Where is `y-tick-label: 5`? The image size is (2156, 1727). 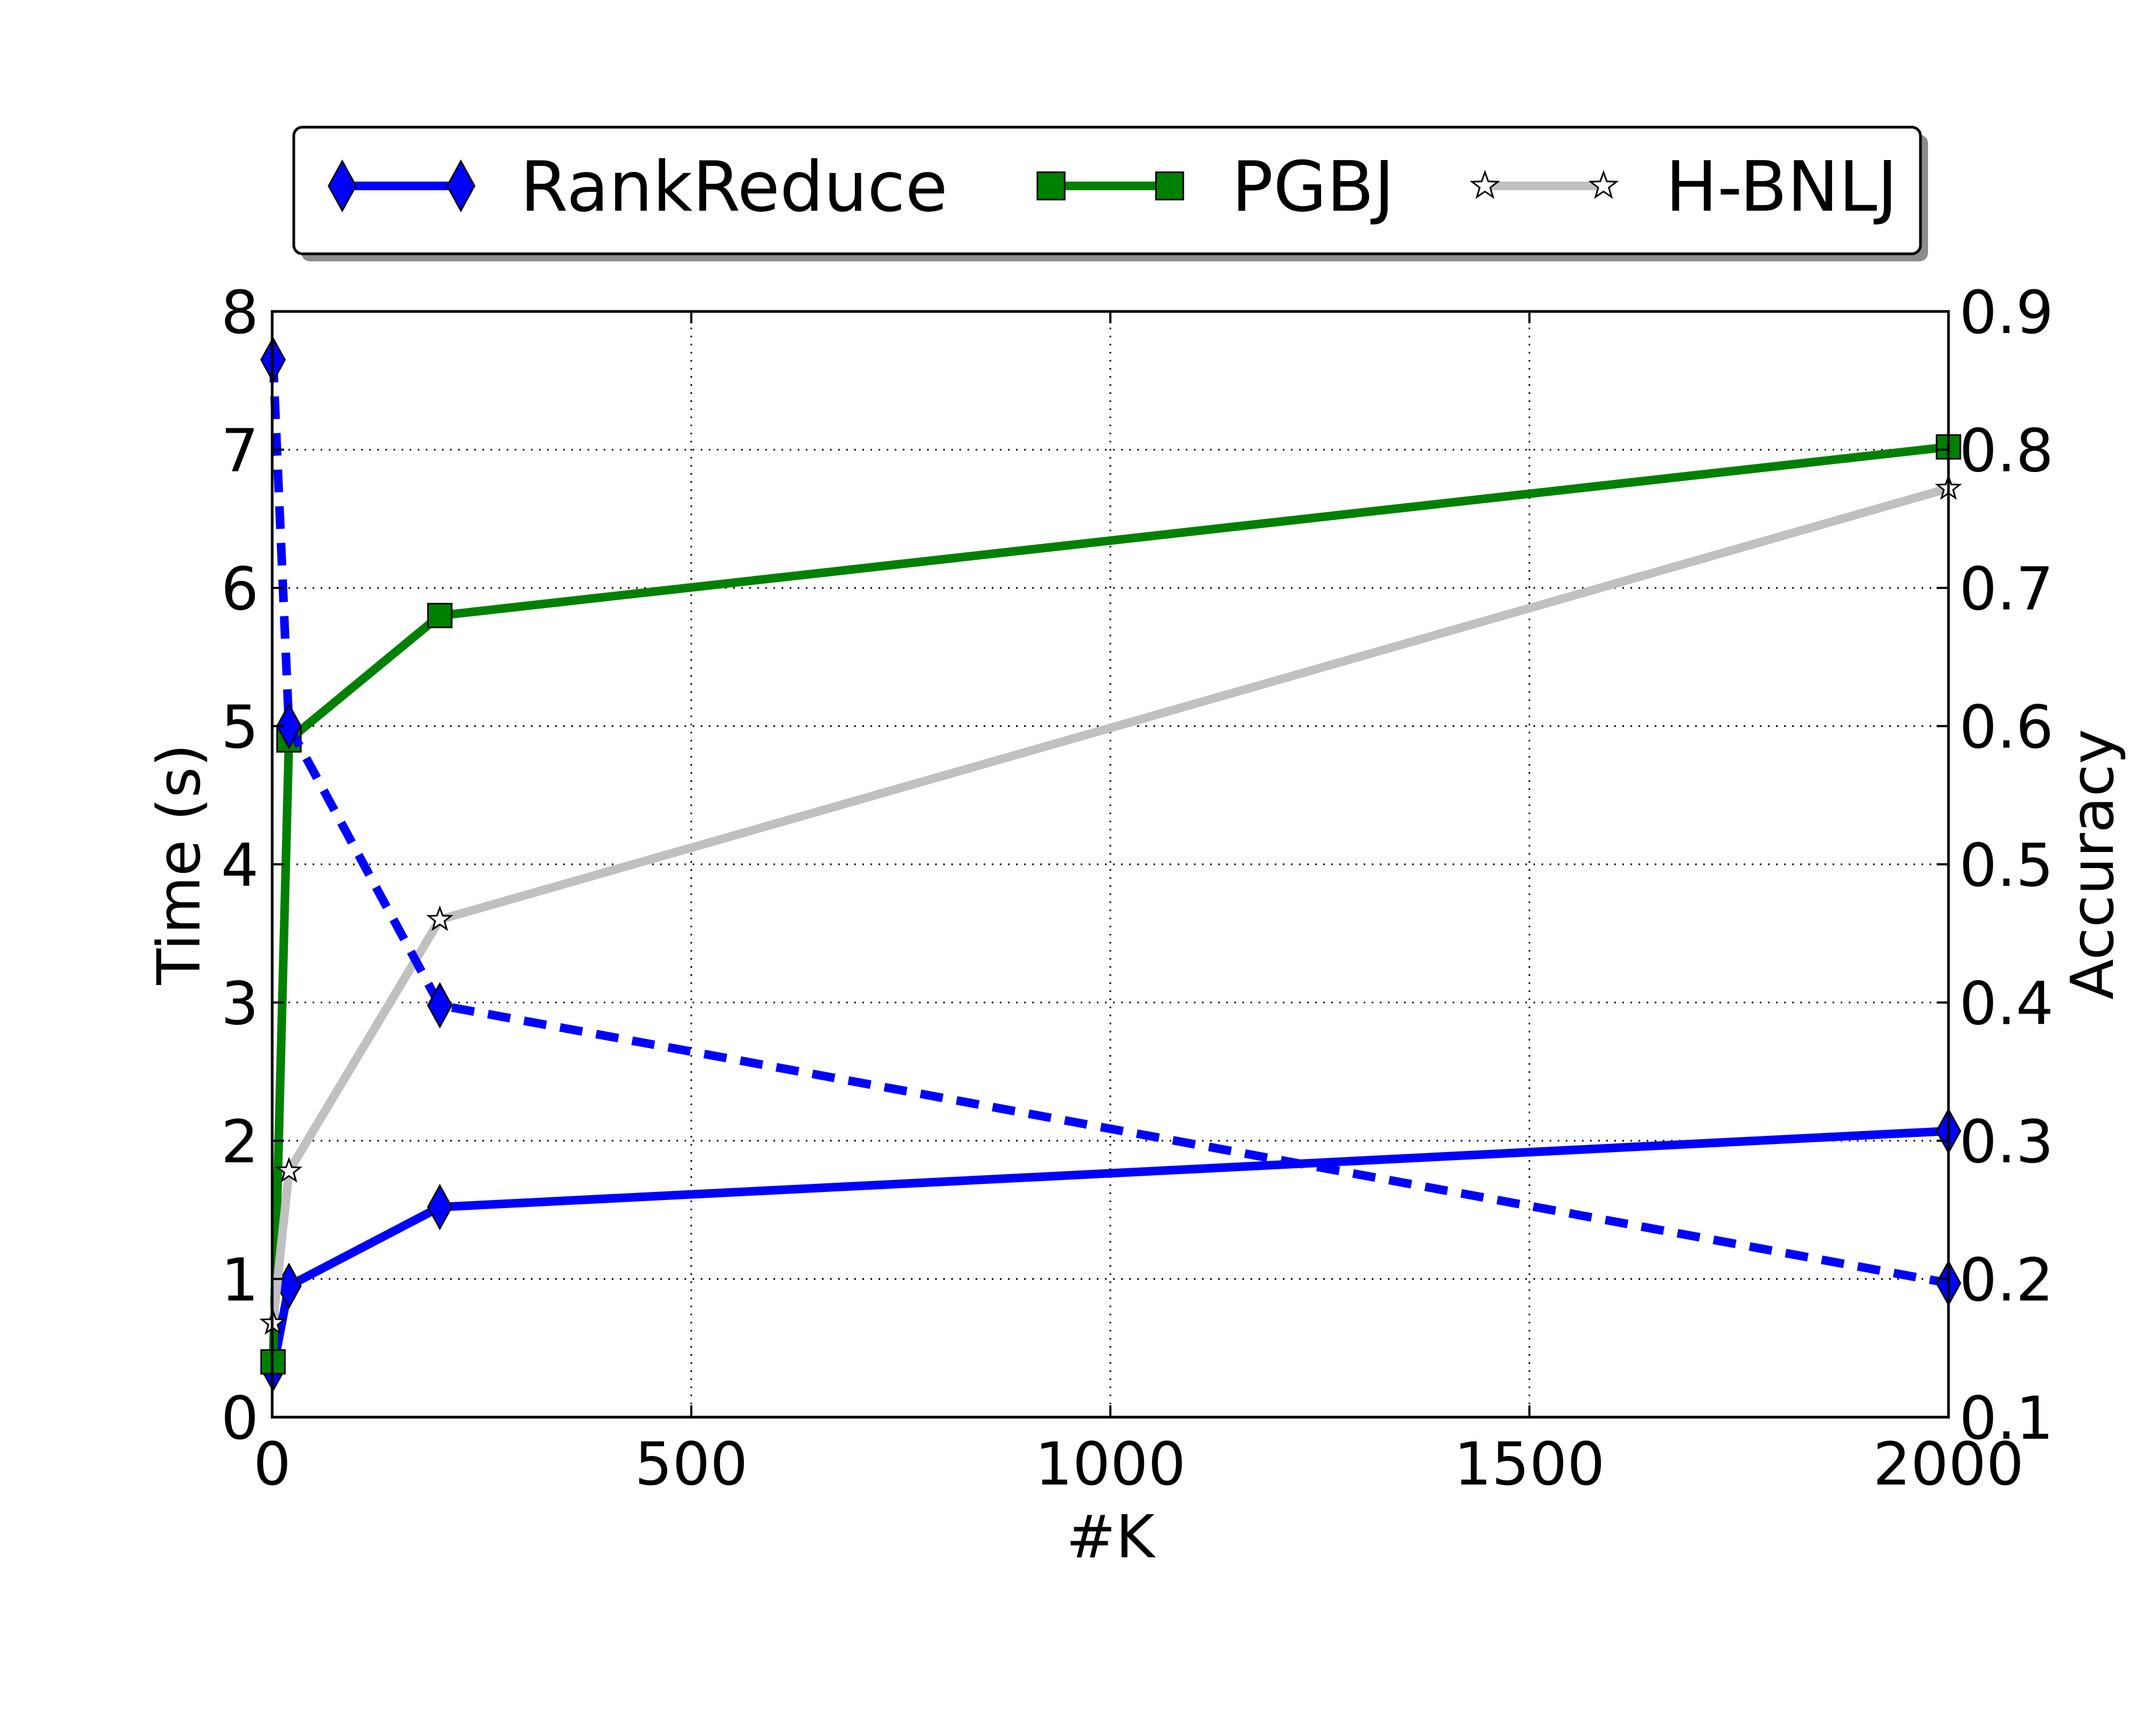 y-tick-label: 5 is located at coordinates (240, 727).